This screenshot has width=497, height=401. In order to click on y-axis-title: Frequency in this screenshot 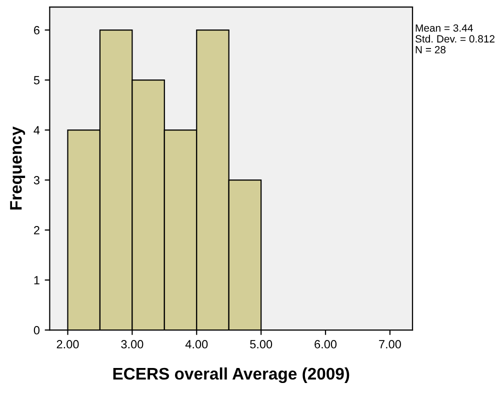, I will do `click(18, 168)`.